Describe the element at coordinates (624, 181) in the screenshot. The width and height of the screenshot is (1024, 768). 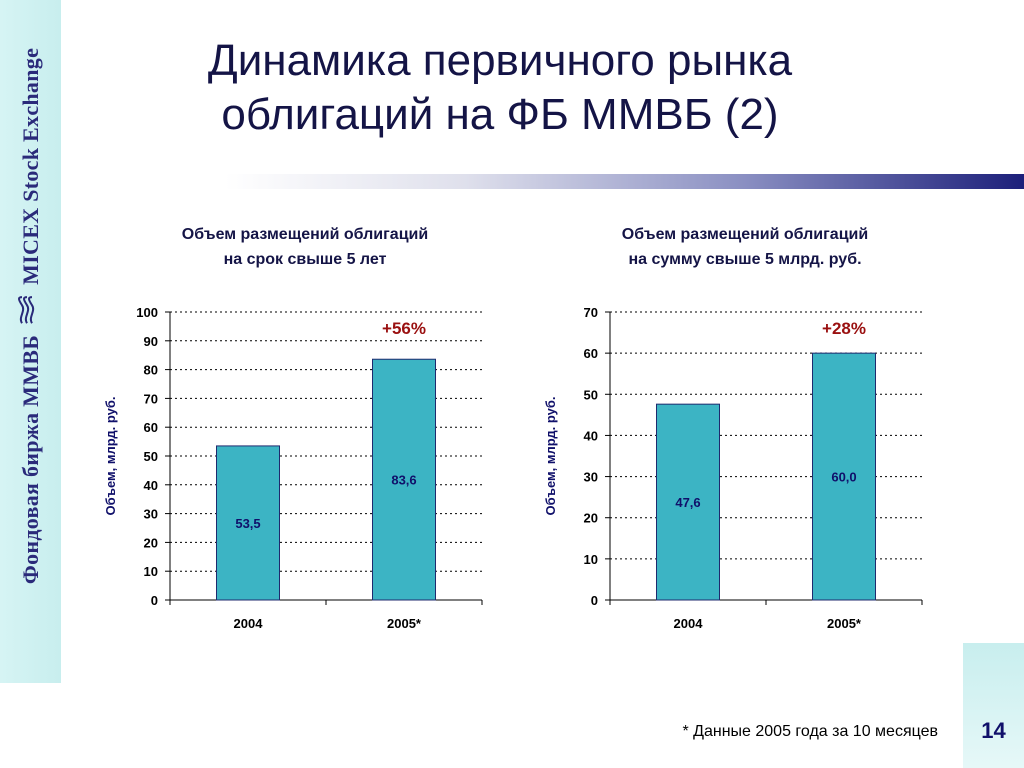
I see `title-gradient-rule` at that location.